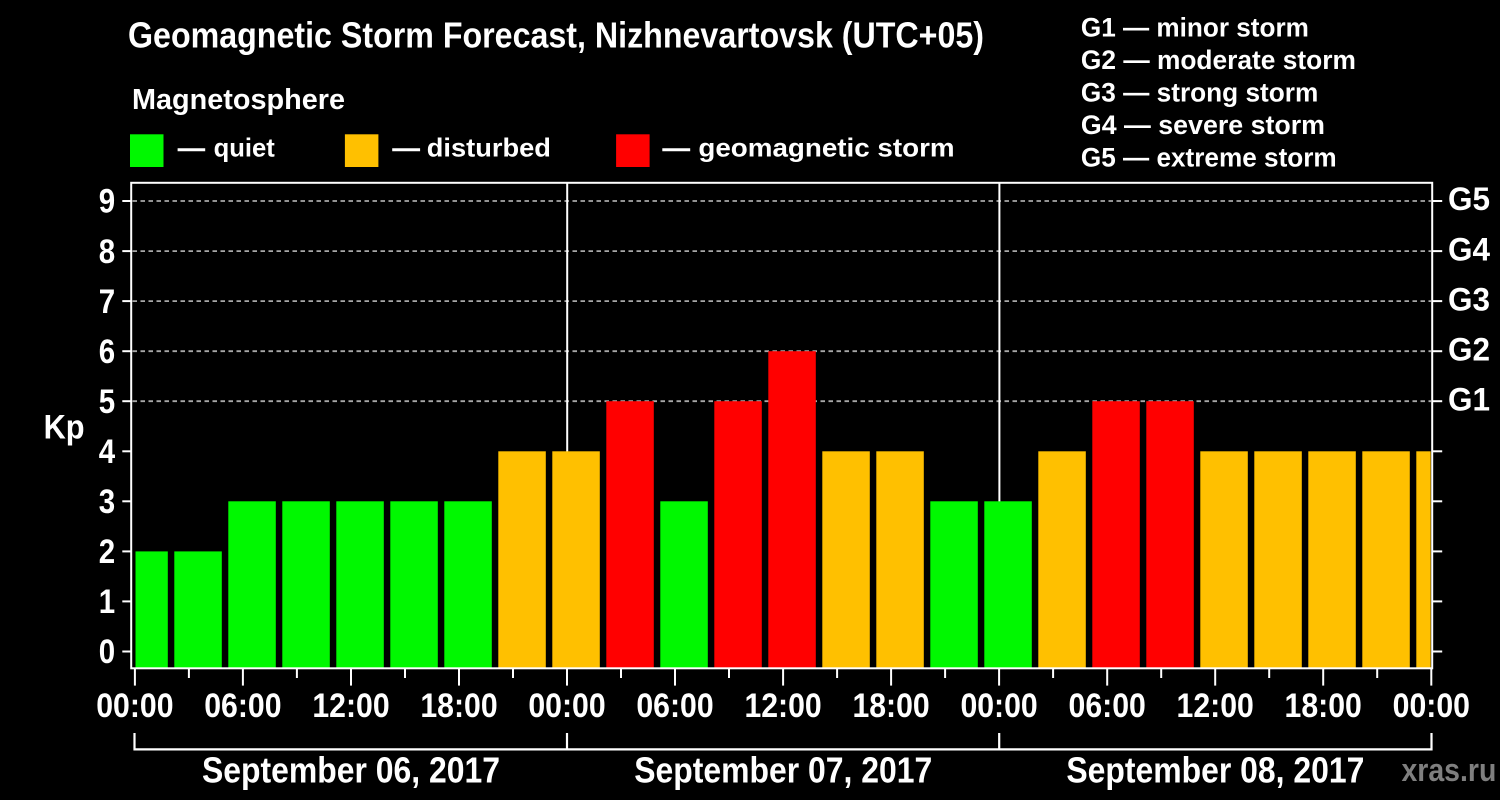 This screenshot has height=800, width=1500. Describe the element at coordinates (1195, 28) in the screenshot. I see `svg-text: G1 — minor storm` at that location.